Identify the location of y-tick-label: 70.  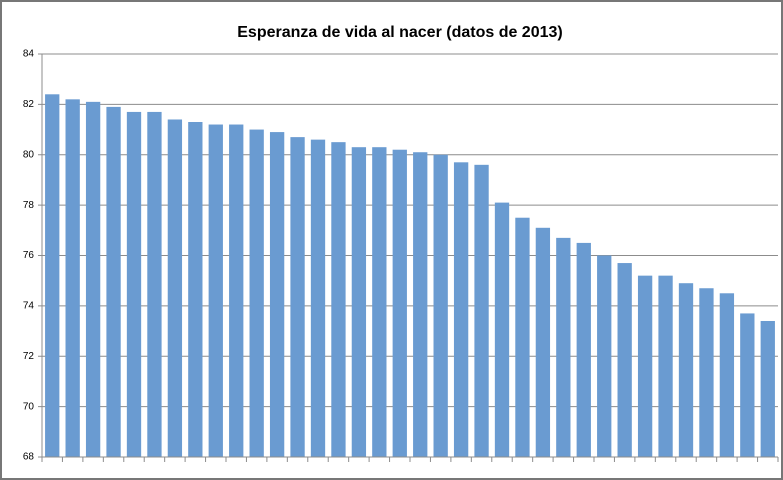
(29, 406).